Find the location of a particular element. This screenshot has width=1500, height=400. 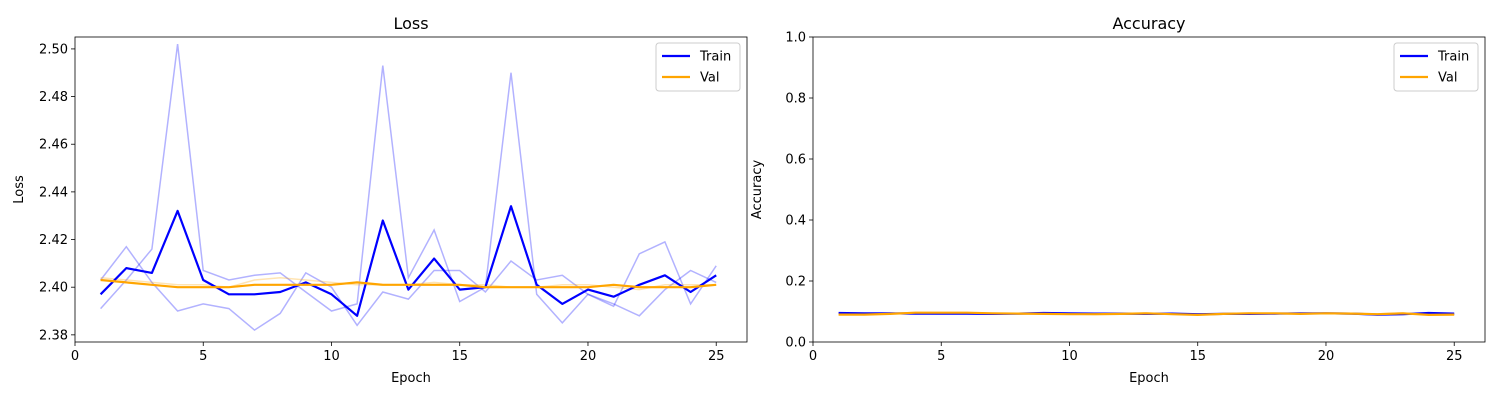

y-axis-label: Accuracy is located at coordinates (757, 190).